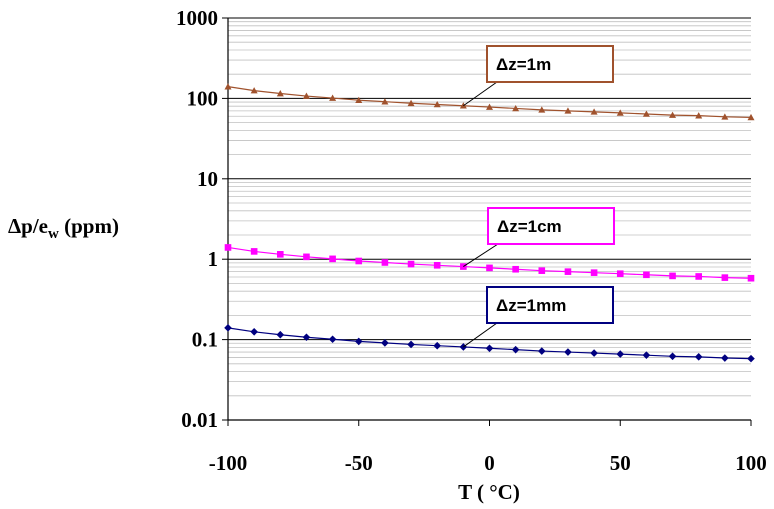  Describe the element at coordinates (89, 226) in the screenshot. I see `y-axis-label-unit: (ppm)` at that location.